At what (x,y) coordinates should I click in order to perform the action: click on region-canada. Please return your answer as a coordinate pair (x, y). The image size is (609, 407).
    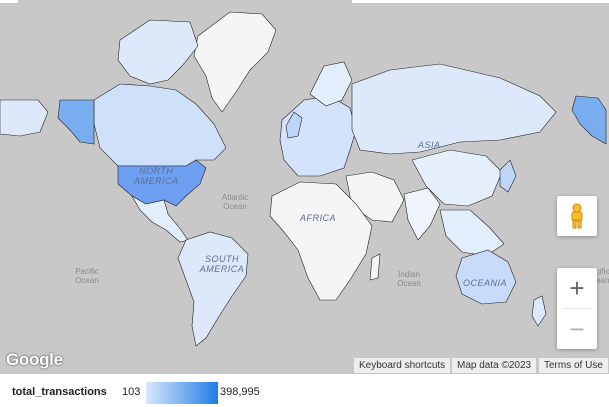
    Looking at the image, I should click on (160, 125).